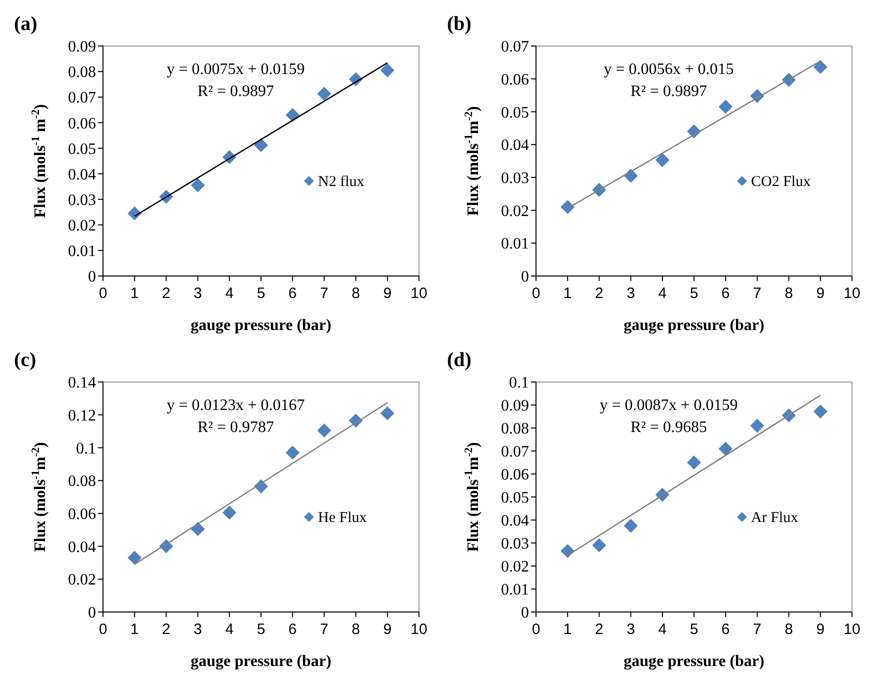 This screenshot has height=688, width=882. I want to click on y-tick-label: 0.14, so click(82, 383).